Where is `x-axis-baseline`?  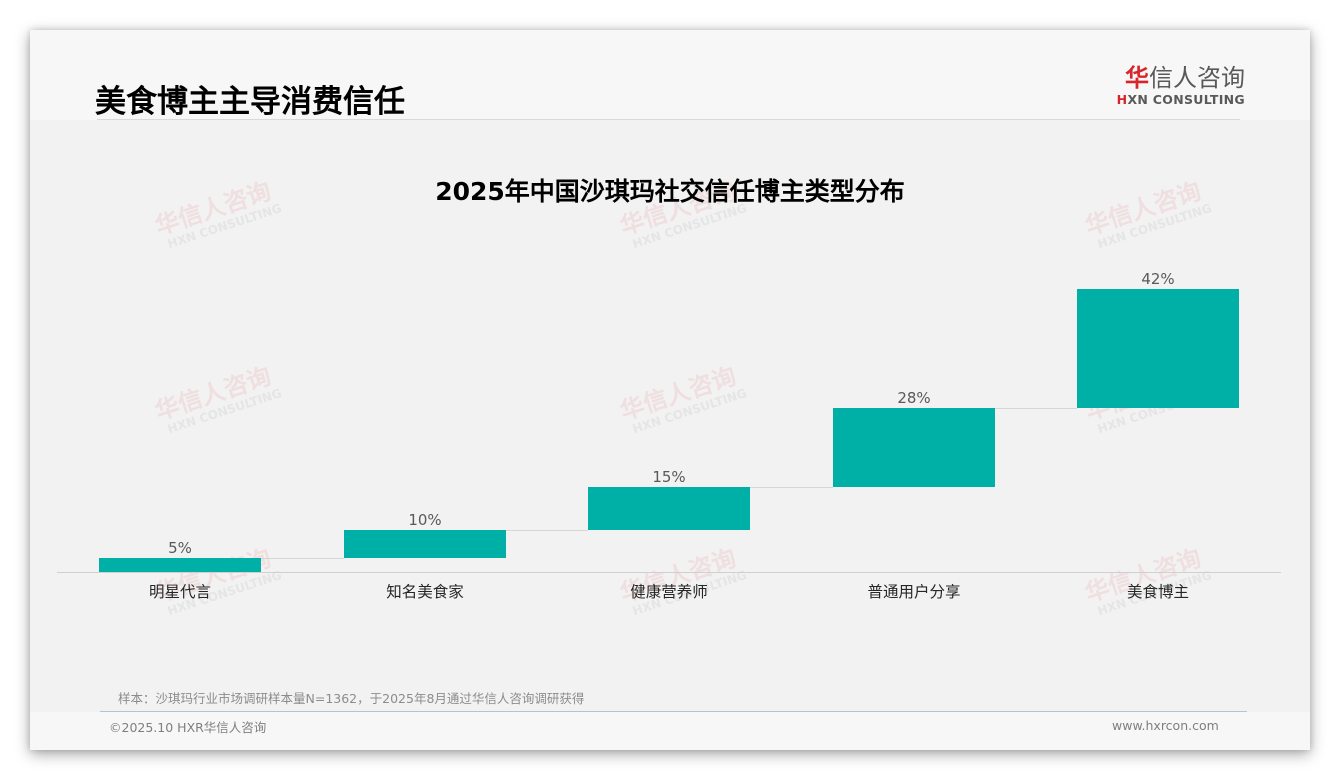
x-axis-baseline is located at coordinates (669, 572).